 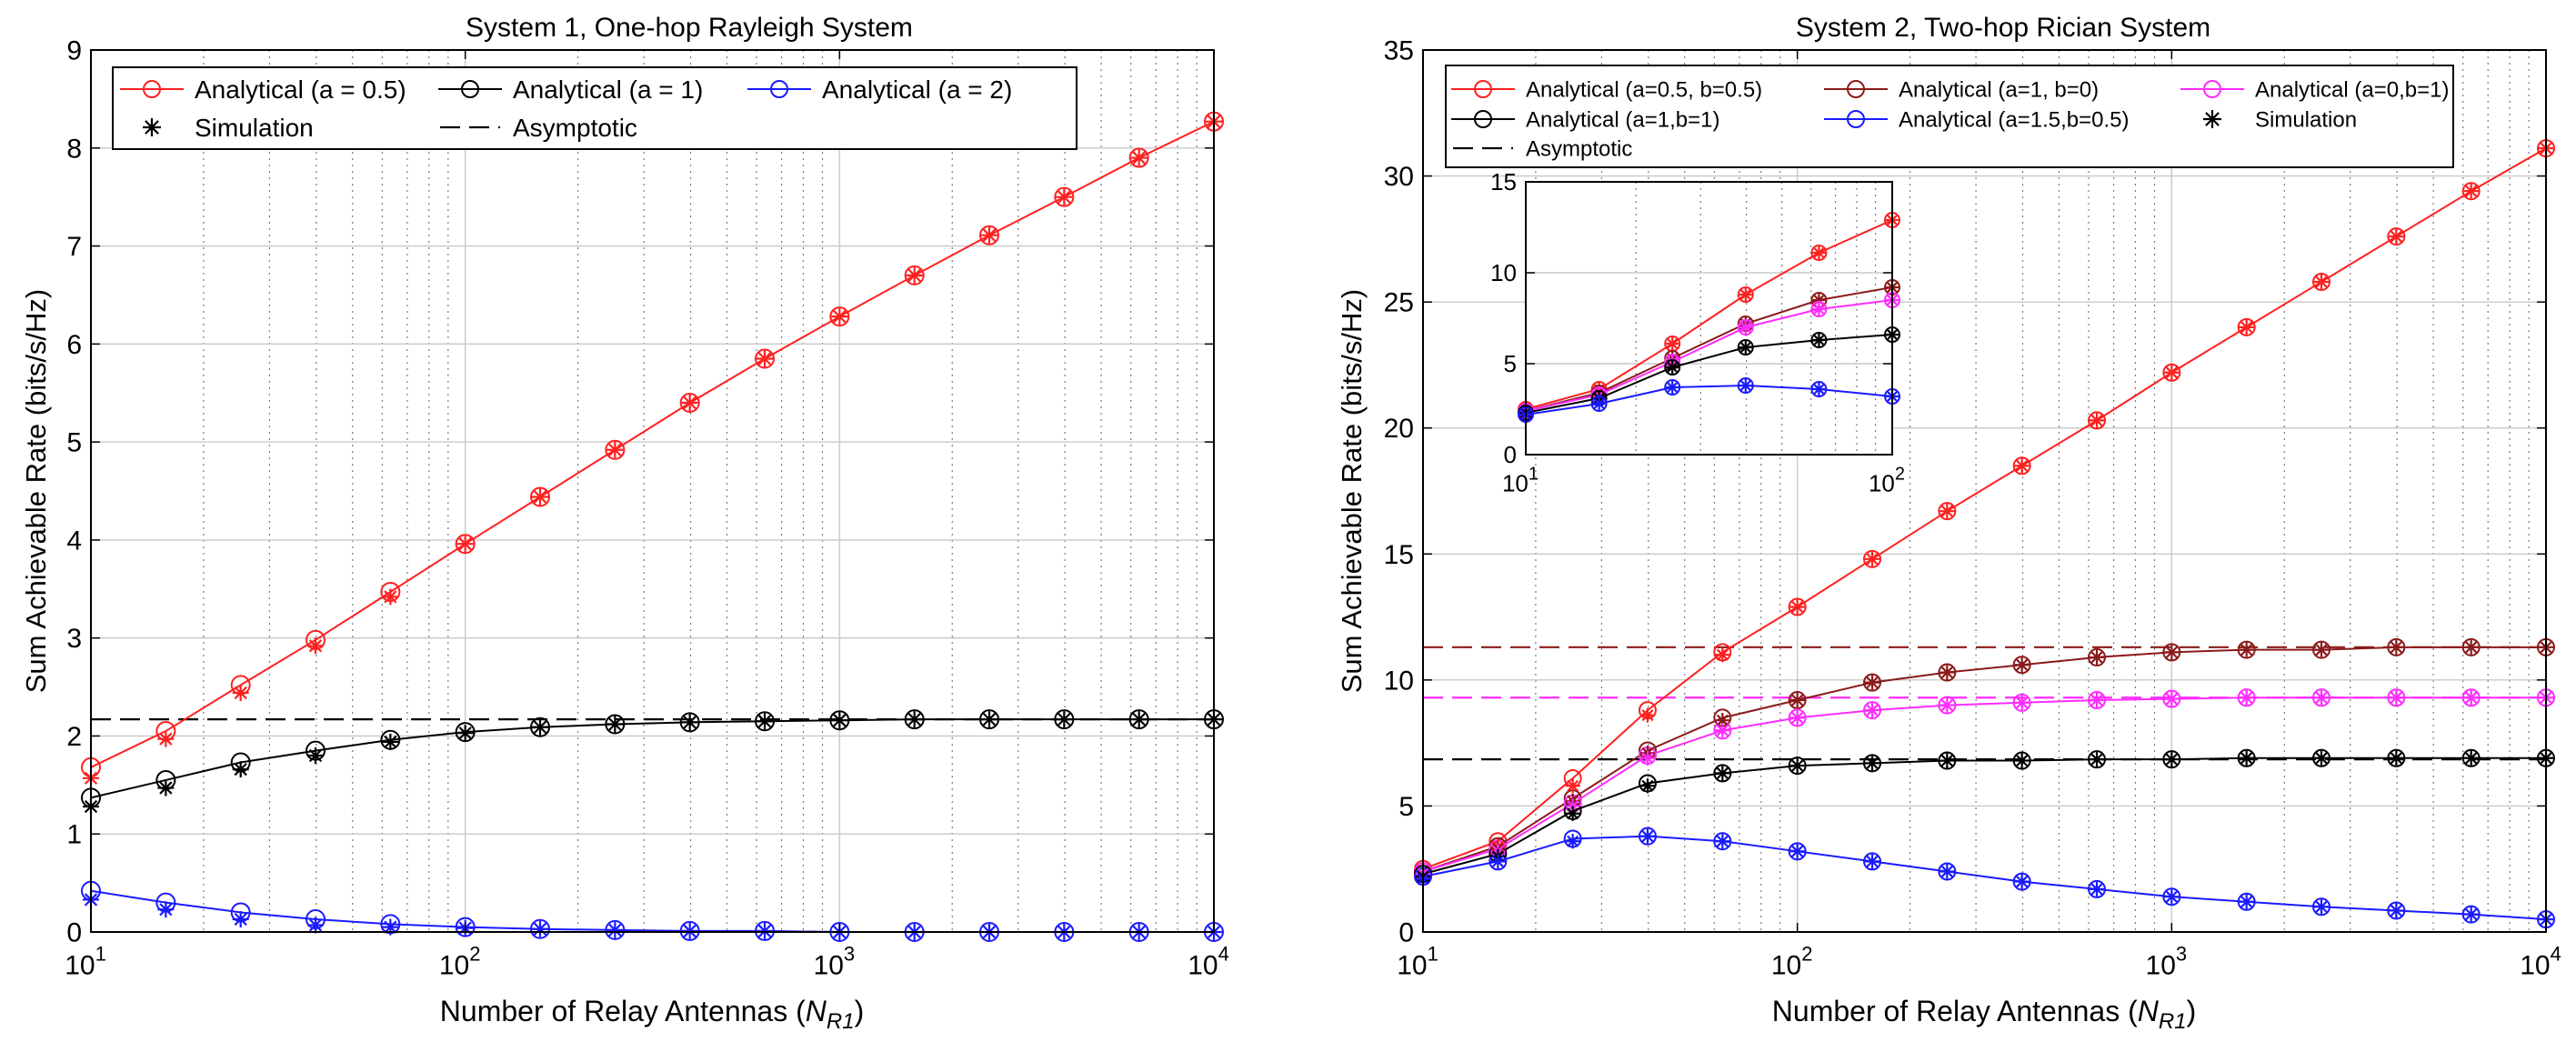 What do you see at coordinates (300, 89) in the screenshot?
I see `chart-1-legend-label: Analytical (a = 0.5)` at bounding box center [300, 89].